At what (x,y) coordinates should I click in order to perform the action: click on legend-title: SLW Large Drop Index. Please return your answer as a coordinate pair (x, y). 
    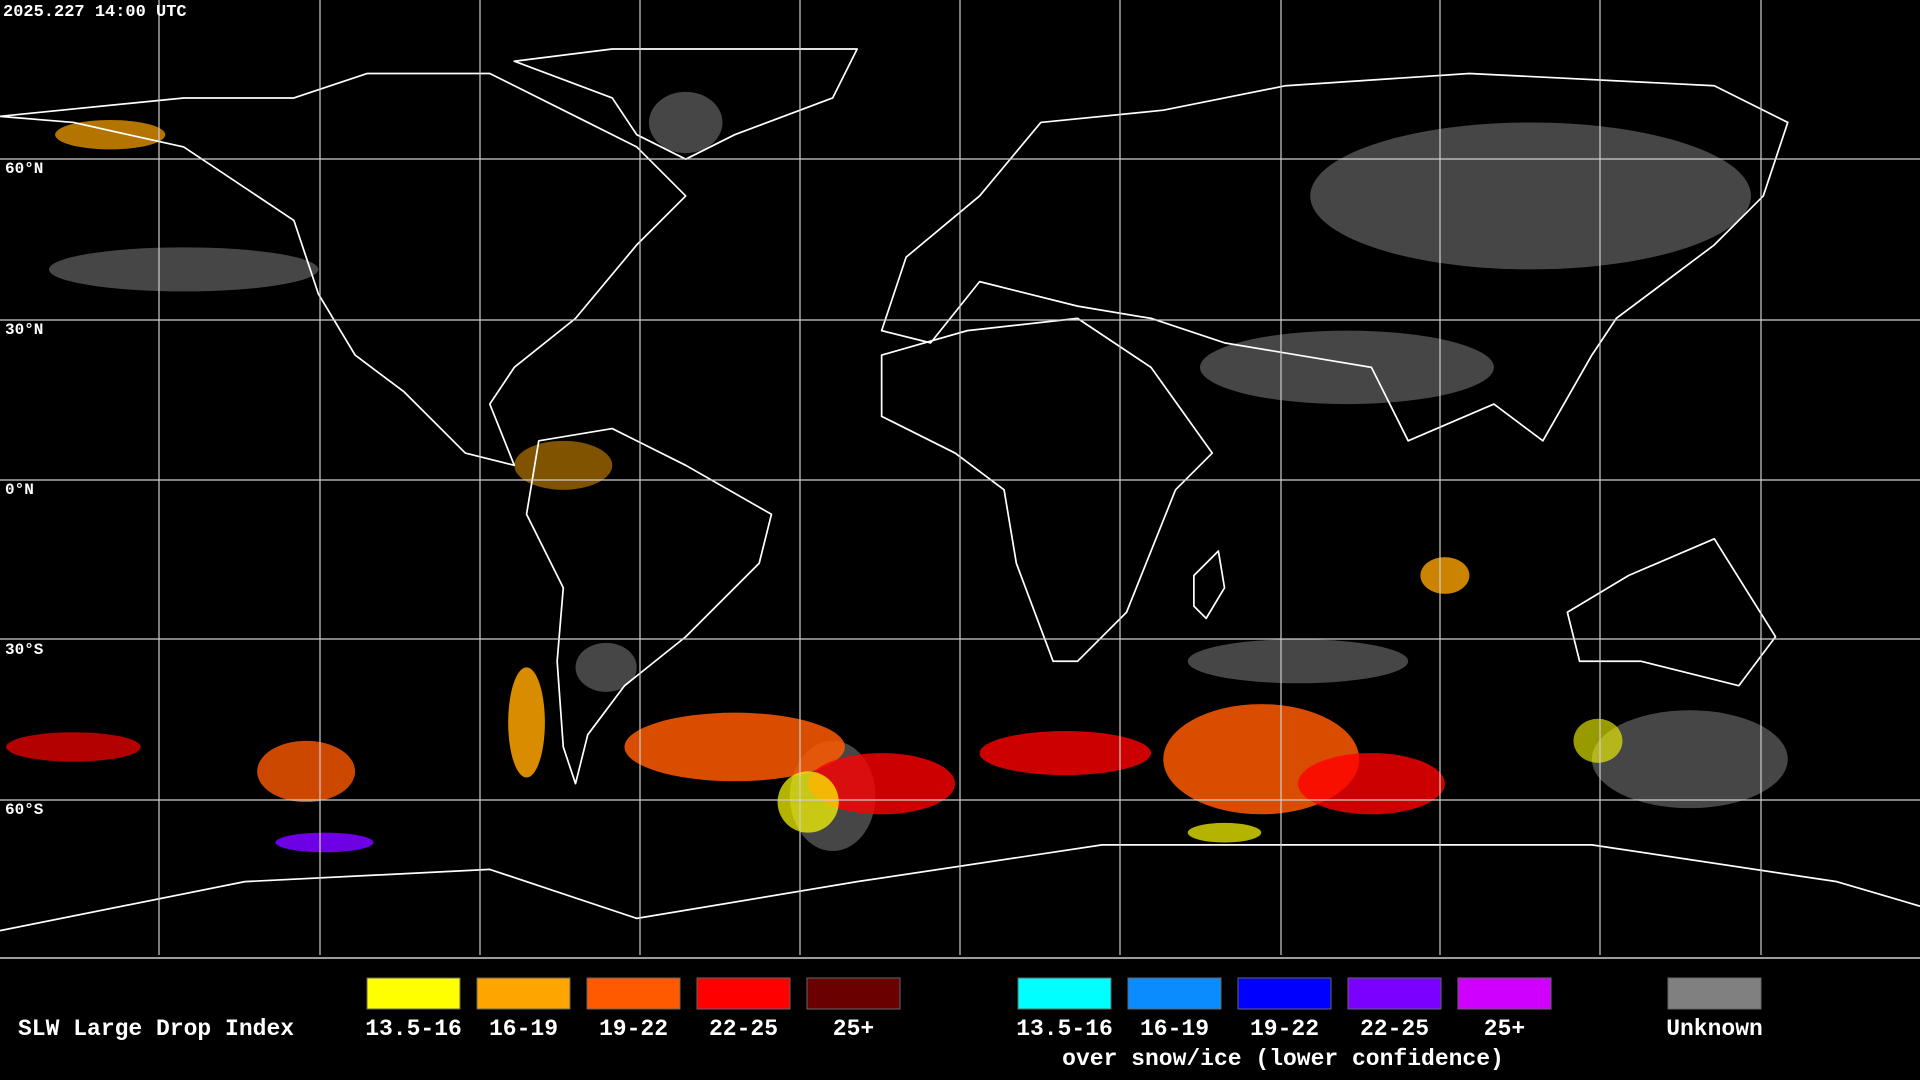
    Looking at the image, I should click on (156, 1029).